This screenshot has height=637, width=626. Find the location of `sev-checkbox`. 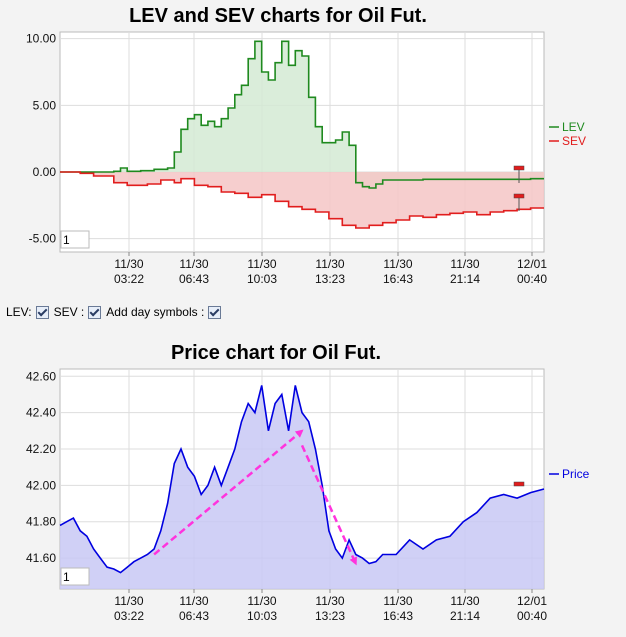

sev-checkbox is located at coordinates (95, 312).